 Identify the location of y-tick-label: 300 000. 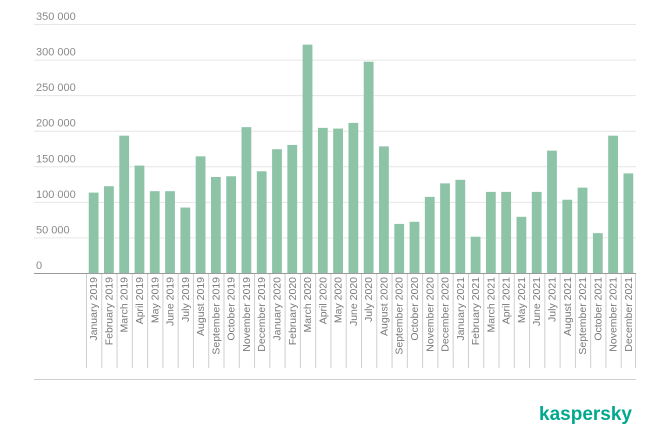
(56, 53).